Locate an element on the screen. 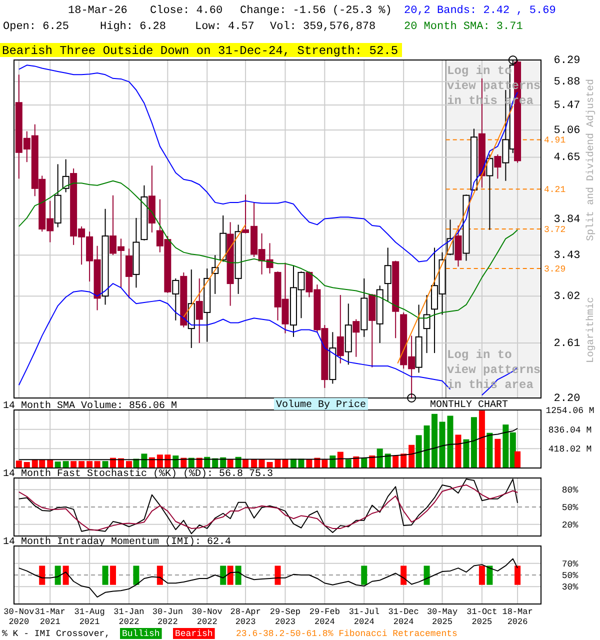  x-tick-label: 31-Jul 2024 is located at coordinates (364, 617).